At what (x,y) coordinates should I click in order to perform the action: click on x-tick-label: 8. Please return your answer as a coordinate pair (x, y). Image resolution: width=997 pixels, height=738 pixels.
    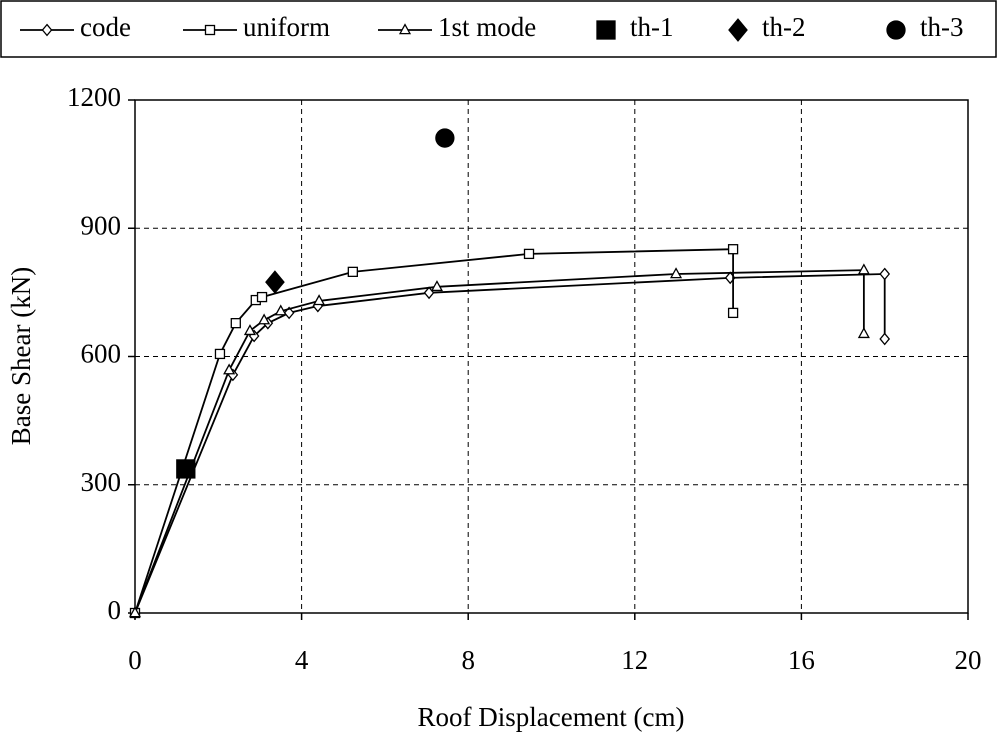
    Looking at the image, I should click on (468, 660).